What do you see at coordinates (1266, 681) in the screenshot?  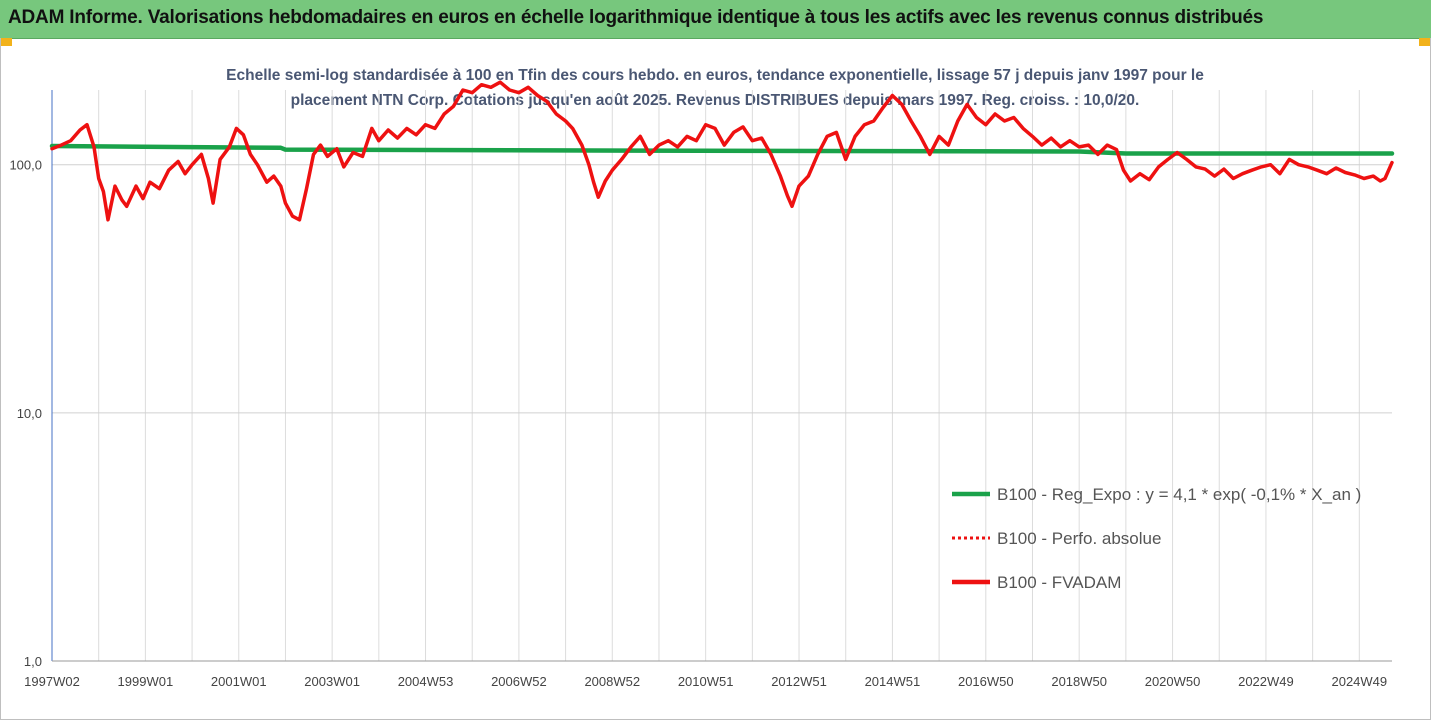 I see `x-tick-label: 2022W49` at bounding box center [1266, 681].